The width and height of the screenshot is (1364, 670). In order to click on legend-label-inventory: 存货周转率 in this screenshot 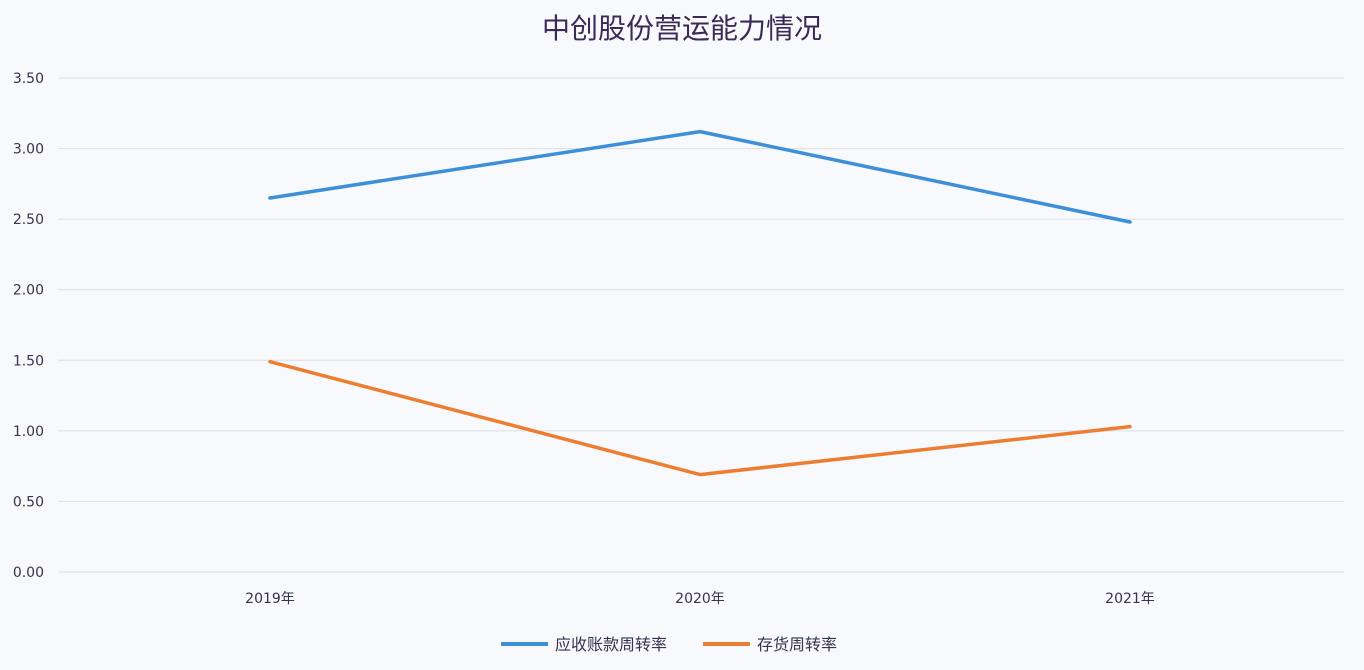, I will do `click(797, 644)`.